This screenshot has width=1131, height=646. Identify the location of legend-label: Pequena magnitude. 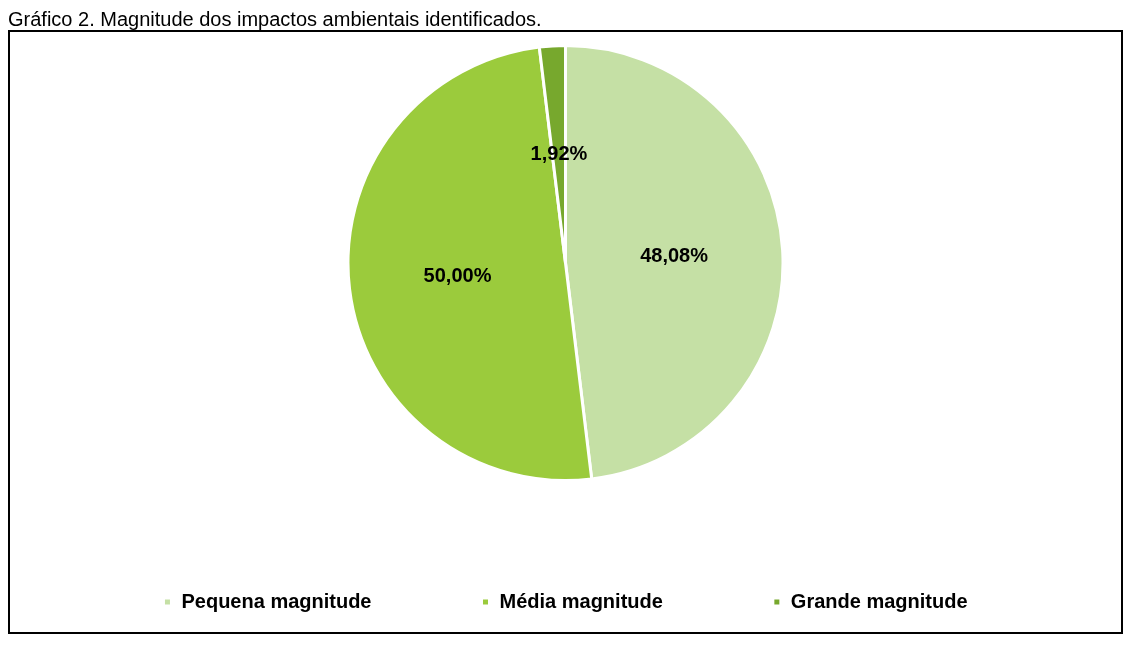
(276, 600).